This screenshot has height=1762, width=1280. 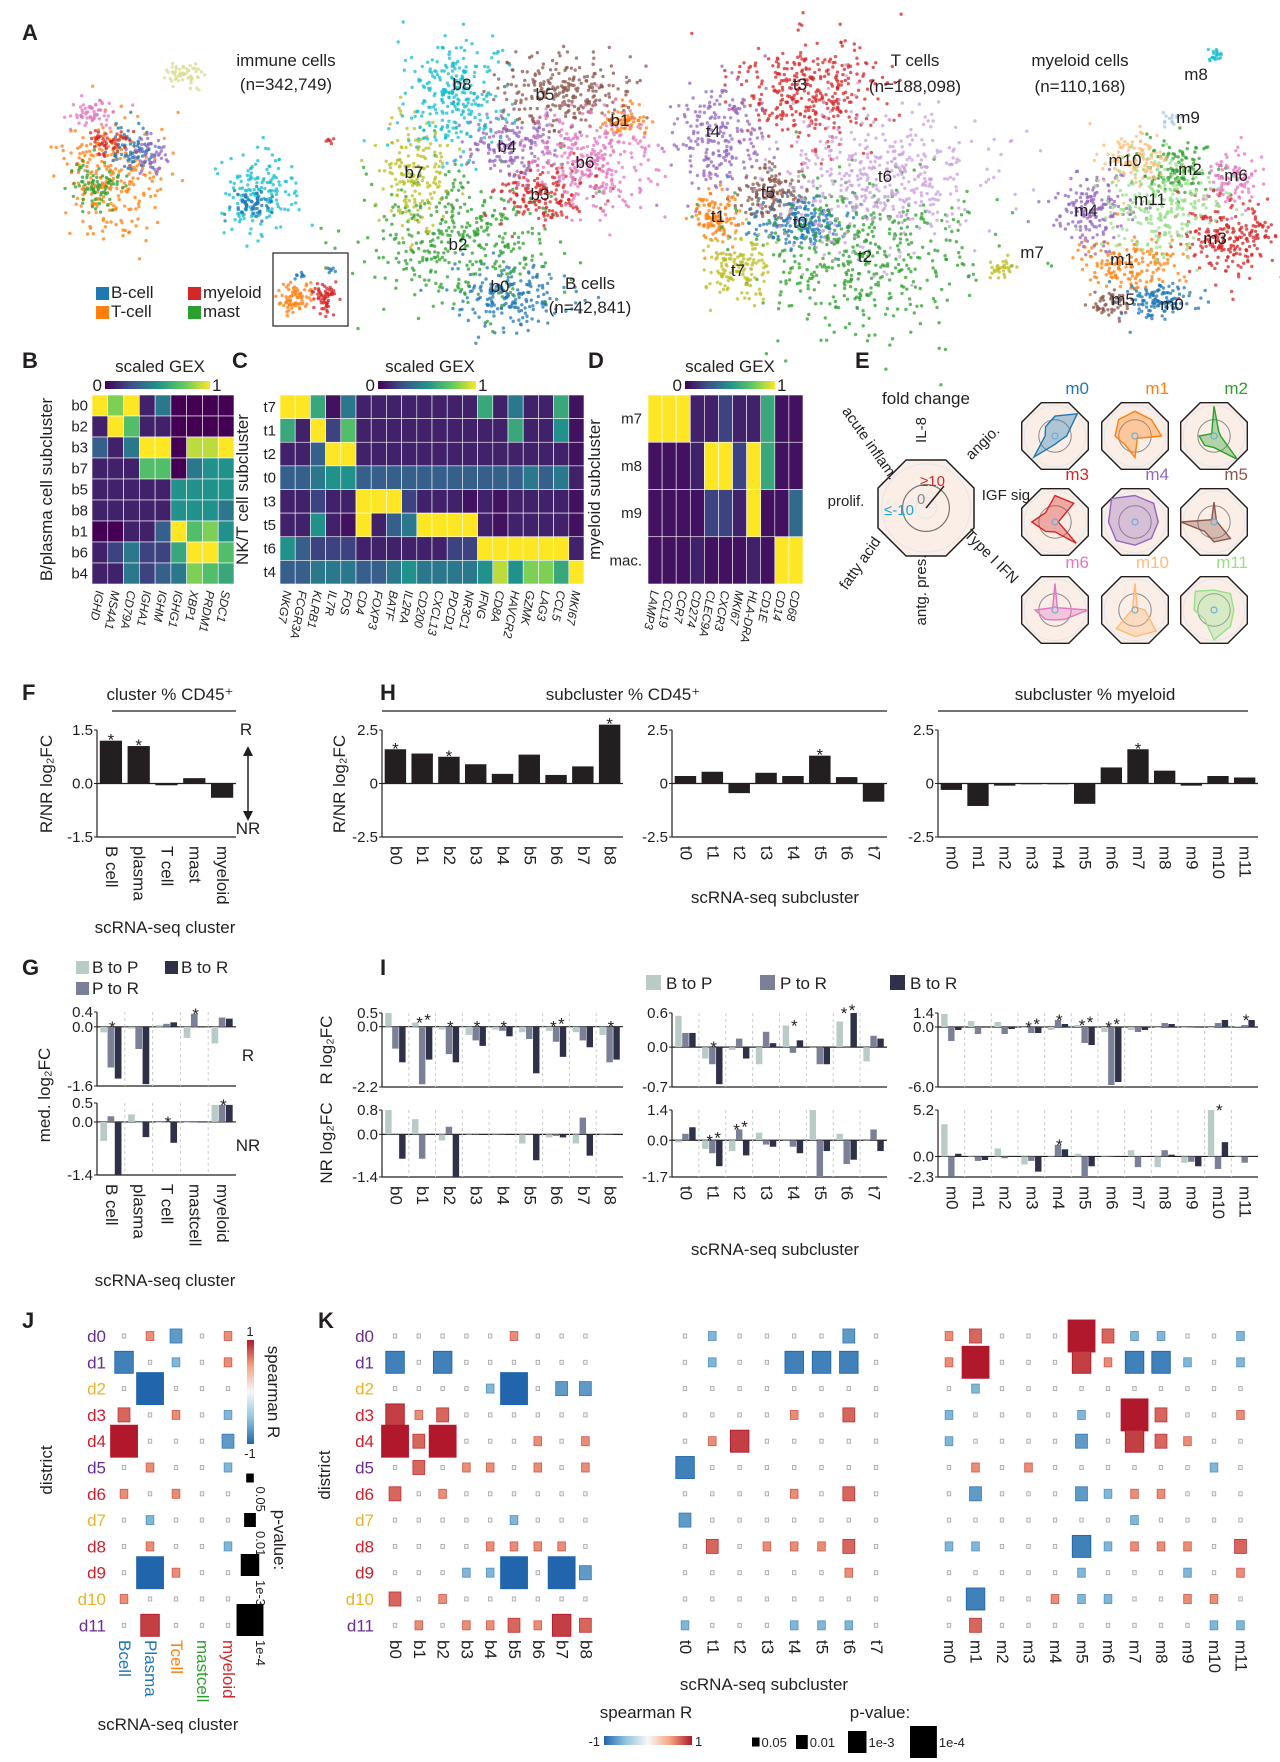 I want to click on panel-label-D: D, so click(x=596, y=360).